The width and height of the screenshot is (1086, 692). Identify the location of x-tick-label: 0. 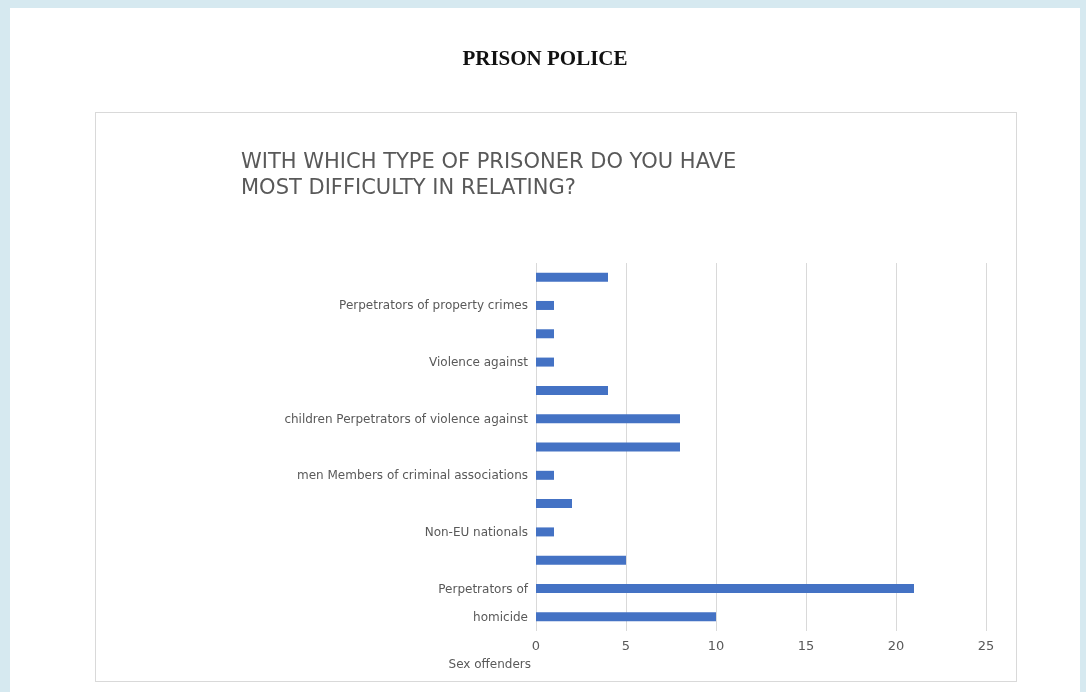
(536, 645).